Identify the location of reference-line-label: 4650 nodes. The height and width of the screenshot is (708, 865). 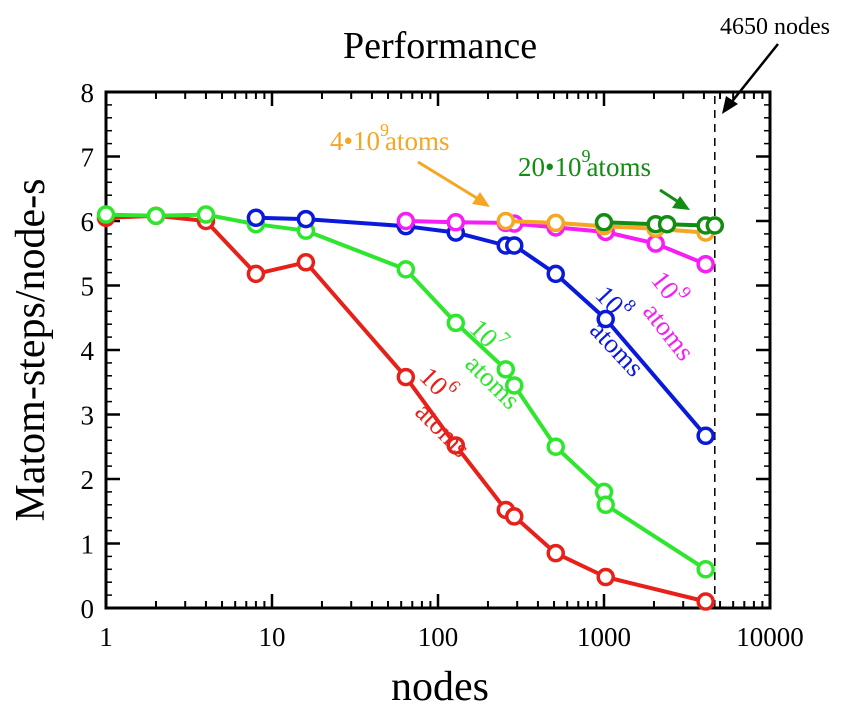
(775, 27).